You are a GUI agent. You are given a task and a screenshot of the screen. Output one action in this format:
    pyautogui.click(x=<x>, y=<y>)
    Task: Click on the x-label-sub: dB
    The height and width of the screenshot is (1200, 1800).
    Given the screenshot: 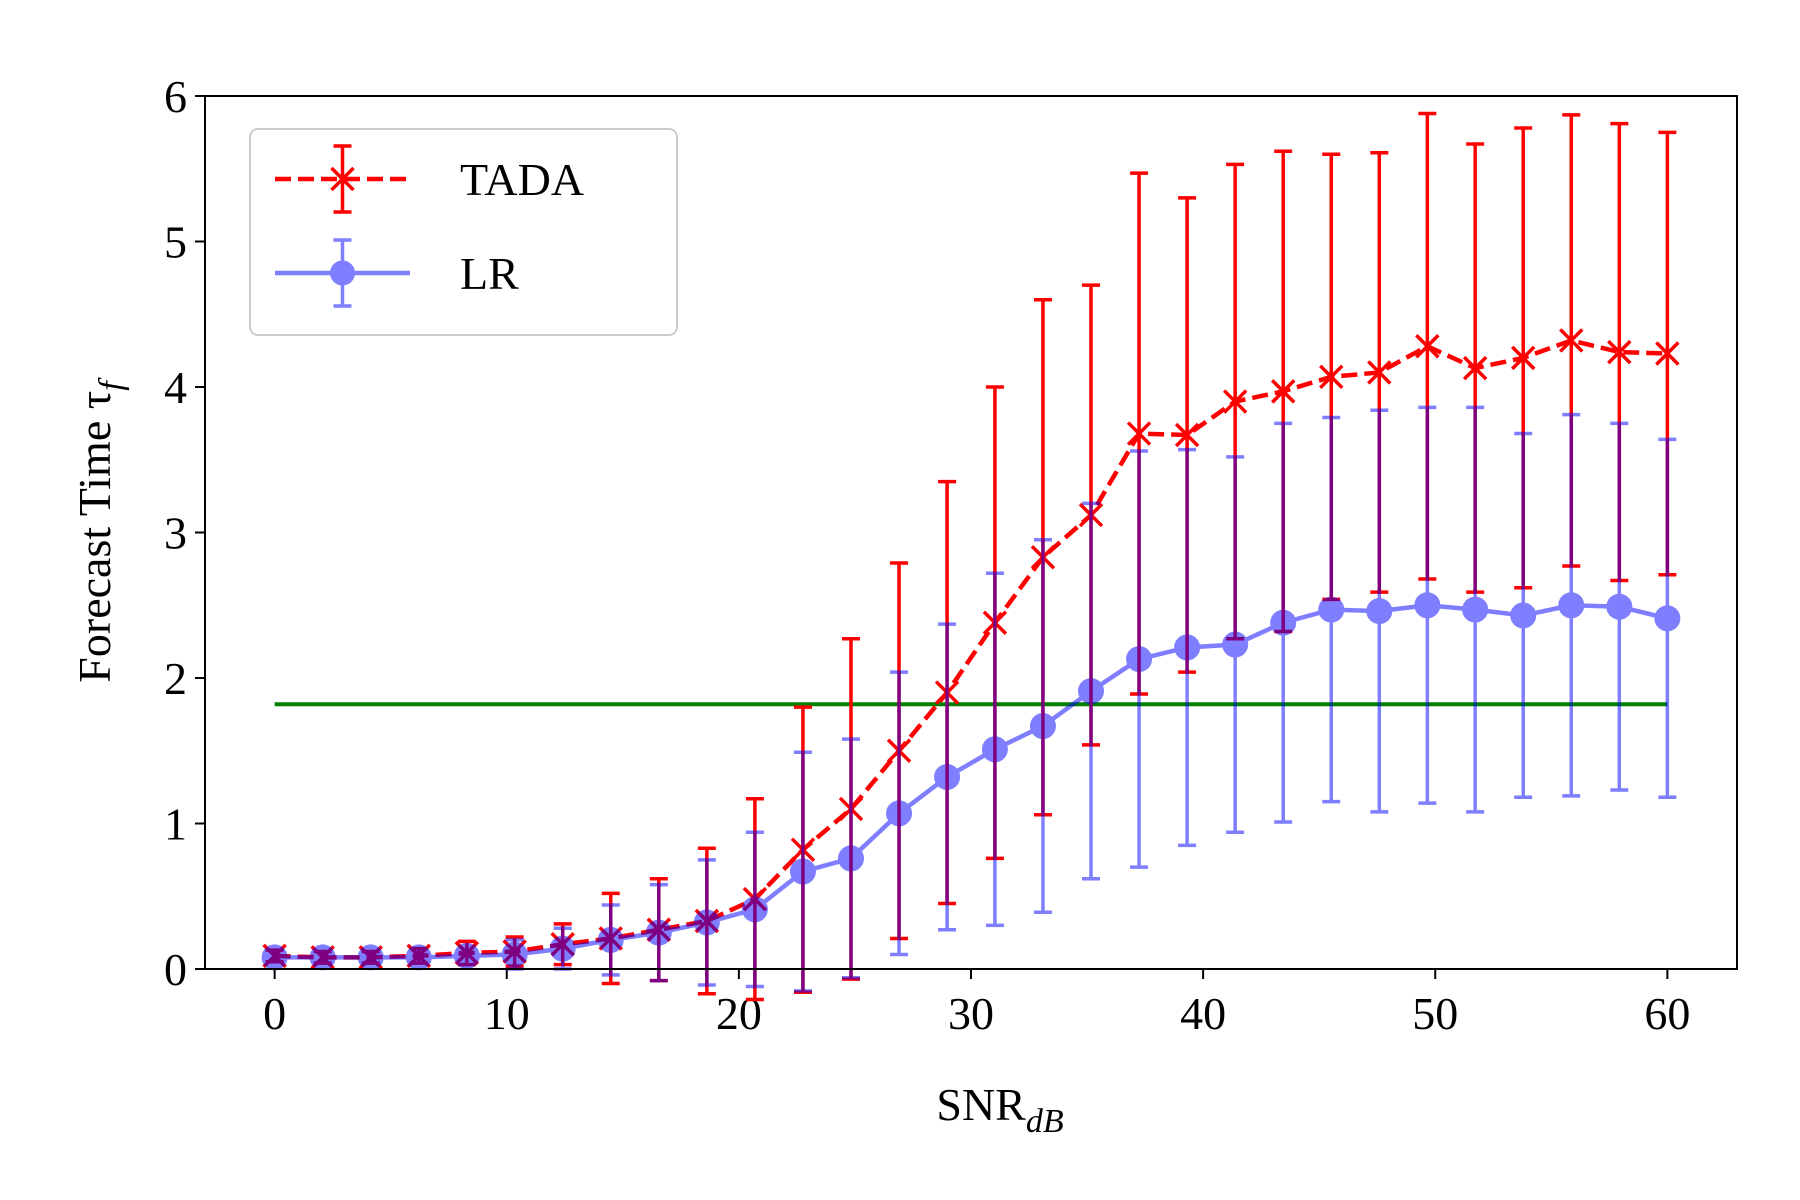 What is the action you would take?
    pyautogui.click(x=1045, y=1121)
    